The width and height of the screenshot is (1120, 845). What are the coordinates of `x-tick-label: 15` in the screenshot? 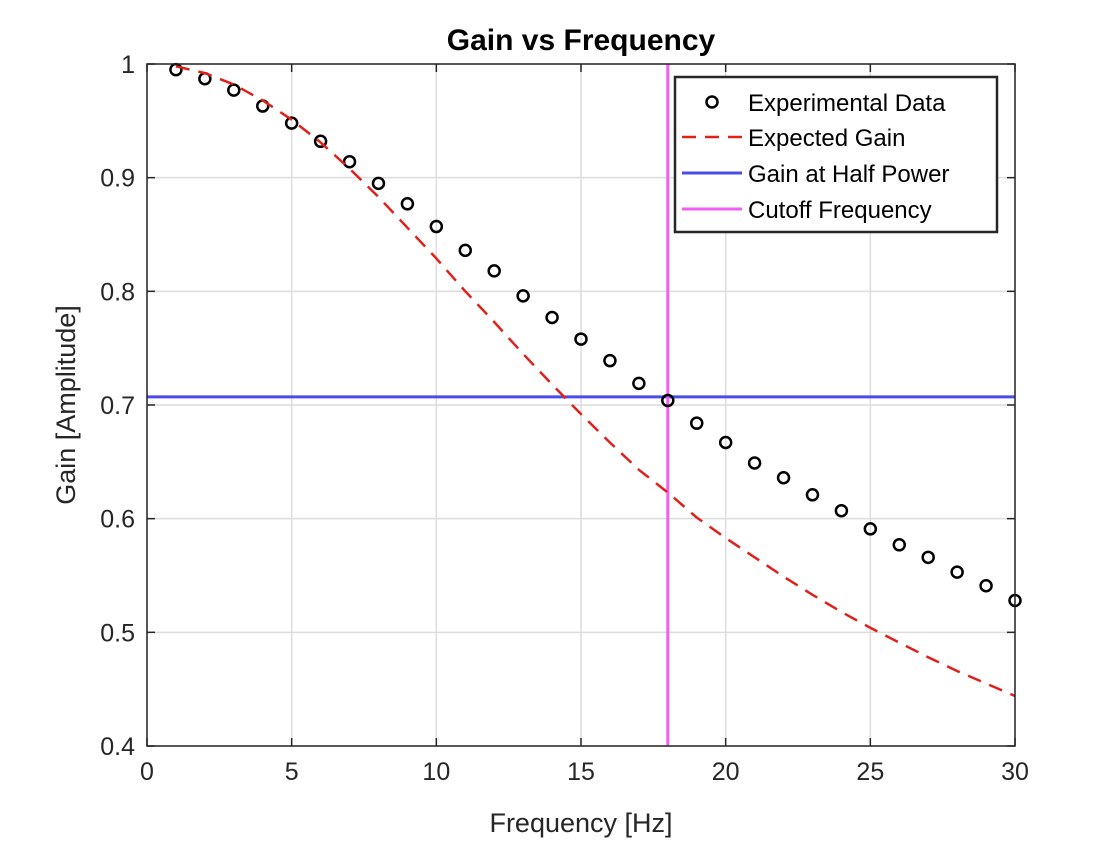 It's located at (581, 772).